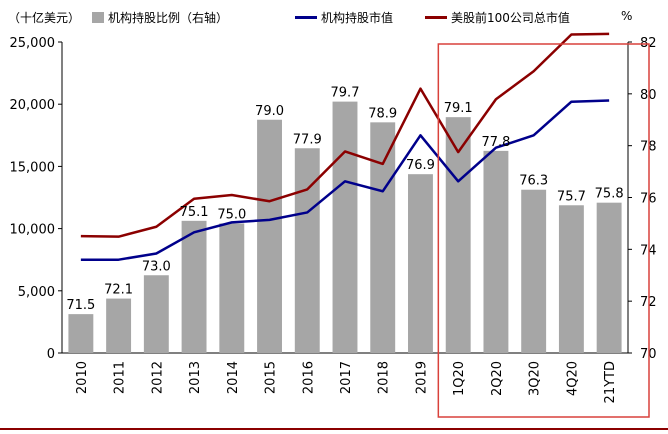 The height and width of the screenshot is (434, 668). What do you see at coordinates (421, 377) in the screenshot?
I see `x-tick-label: 2019` at bounding box center [421, 377].